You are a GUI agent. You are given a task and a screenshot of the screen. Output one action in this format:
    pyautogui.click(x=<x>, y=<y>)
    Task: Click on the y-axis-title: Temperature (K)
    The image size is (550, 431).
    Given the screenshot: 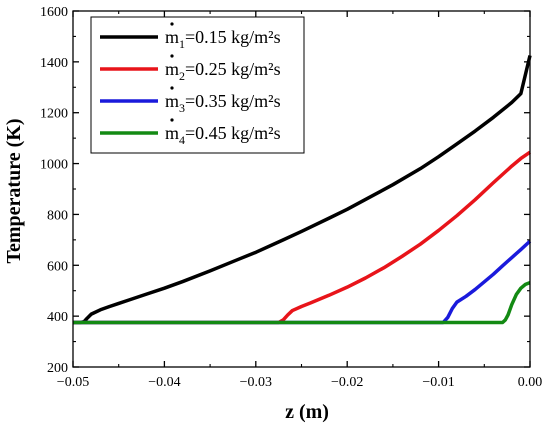 What is the action you would take?
    pyautogui.click(x=14, y=191)
    